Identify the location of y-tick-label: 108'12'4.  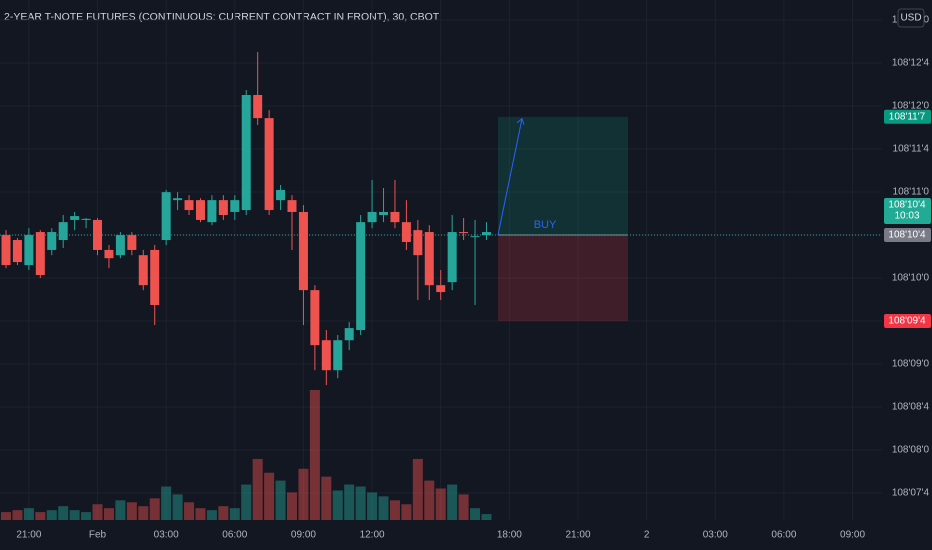
(911, 63).